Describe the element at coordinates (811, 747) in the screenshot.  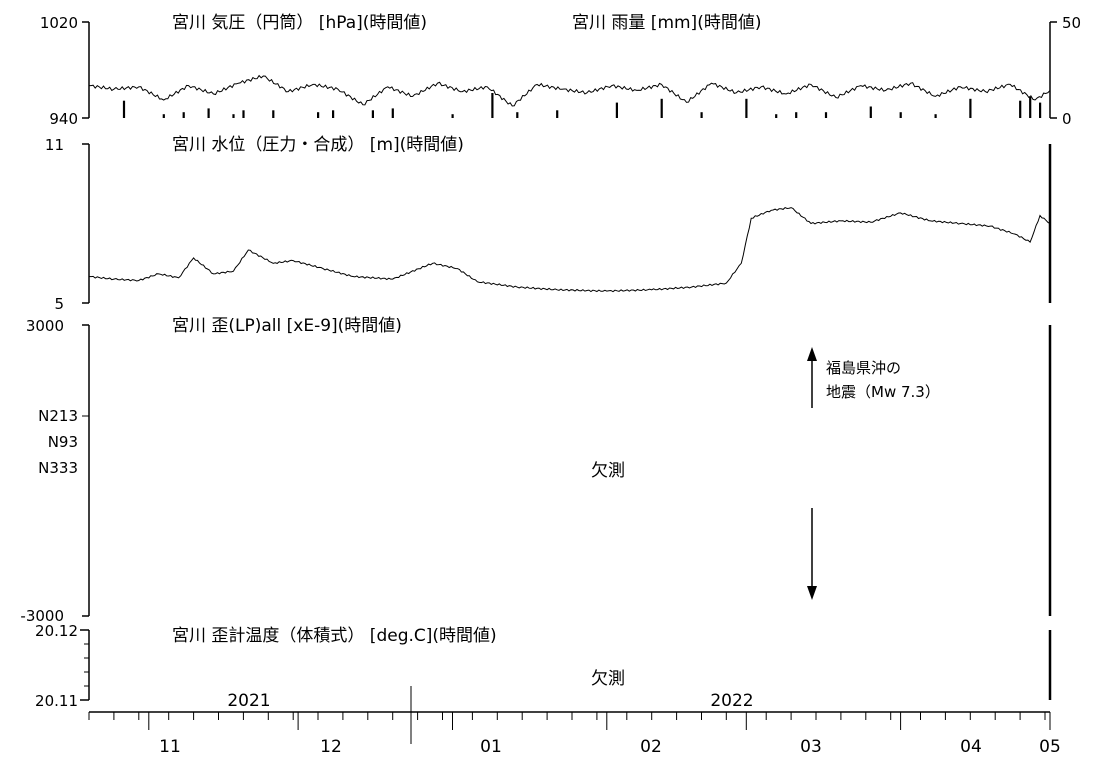
I see `month-label: 03` at that location.